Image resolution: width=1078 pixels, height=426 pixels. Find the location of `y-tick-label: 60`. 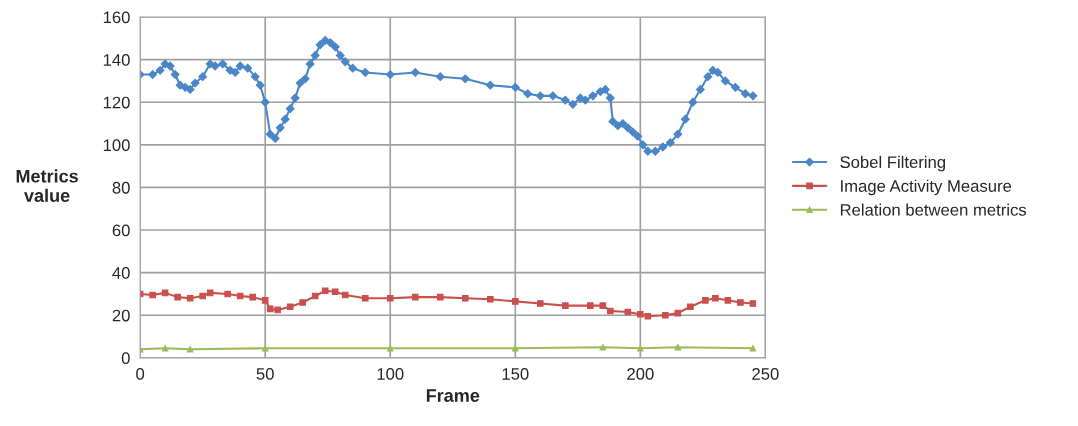

y-tick-label: 60 is located at coordinates (121, 230).